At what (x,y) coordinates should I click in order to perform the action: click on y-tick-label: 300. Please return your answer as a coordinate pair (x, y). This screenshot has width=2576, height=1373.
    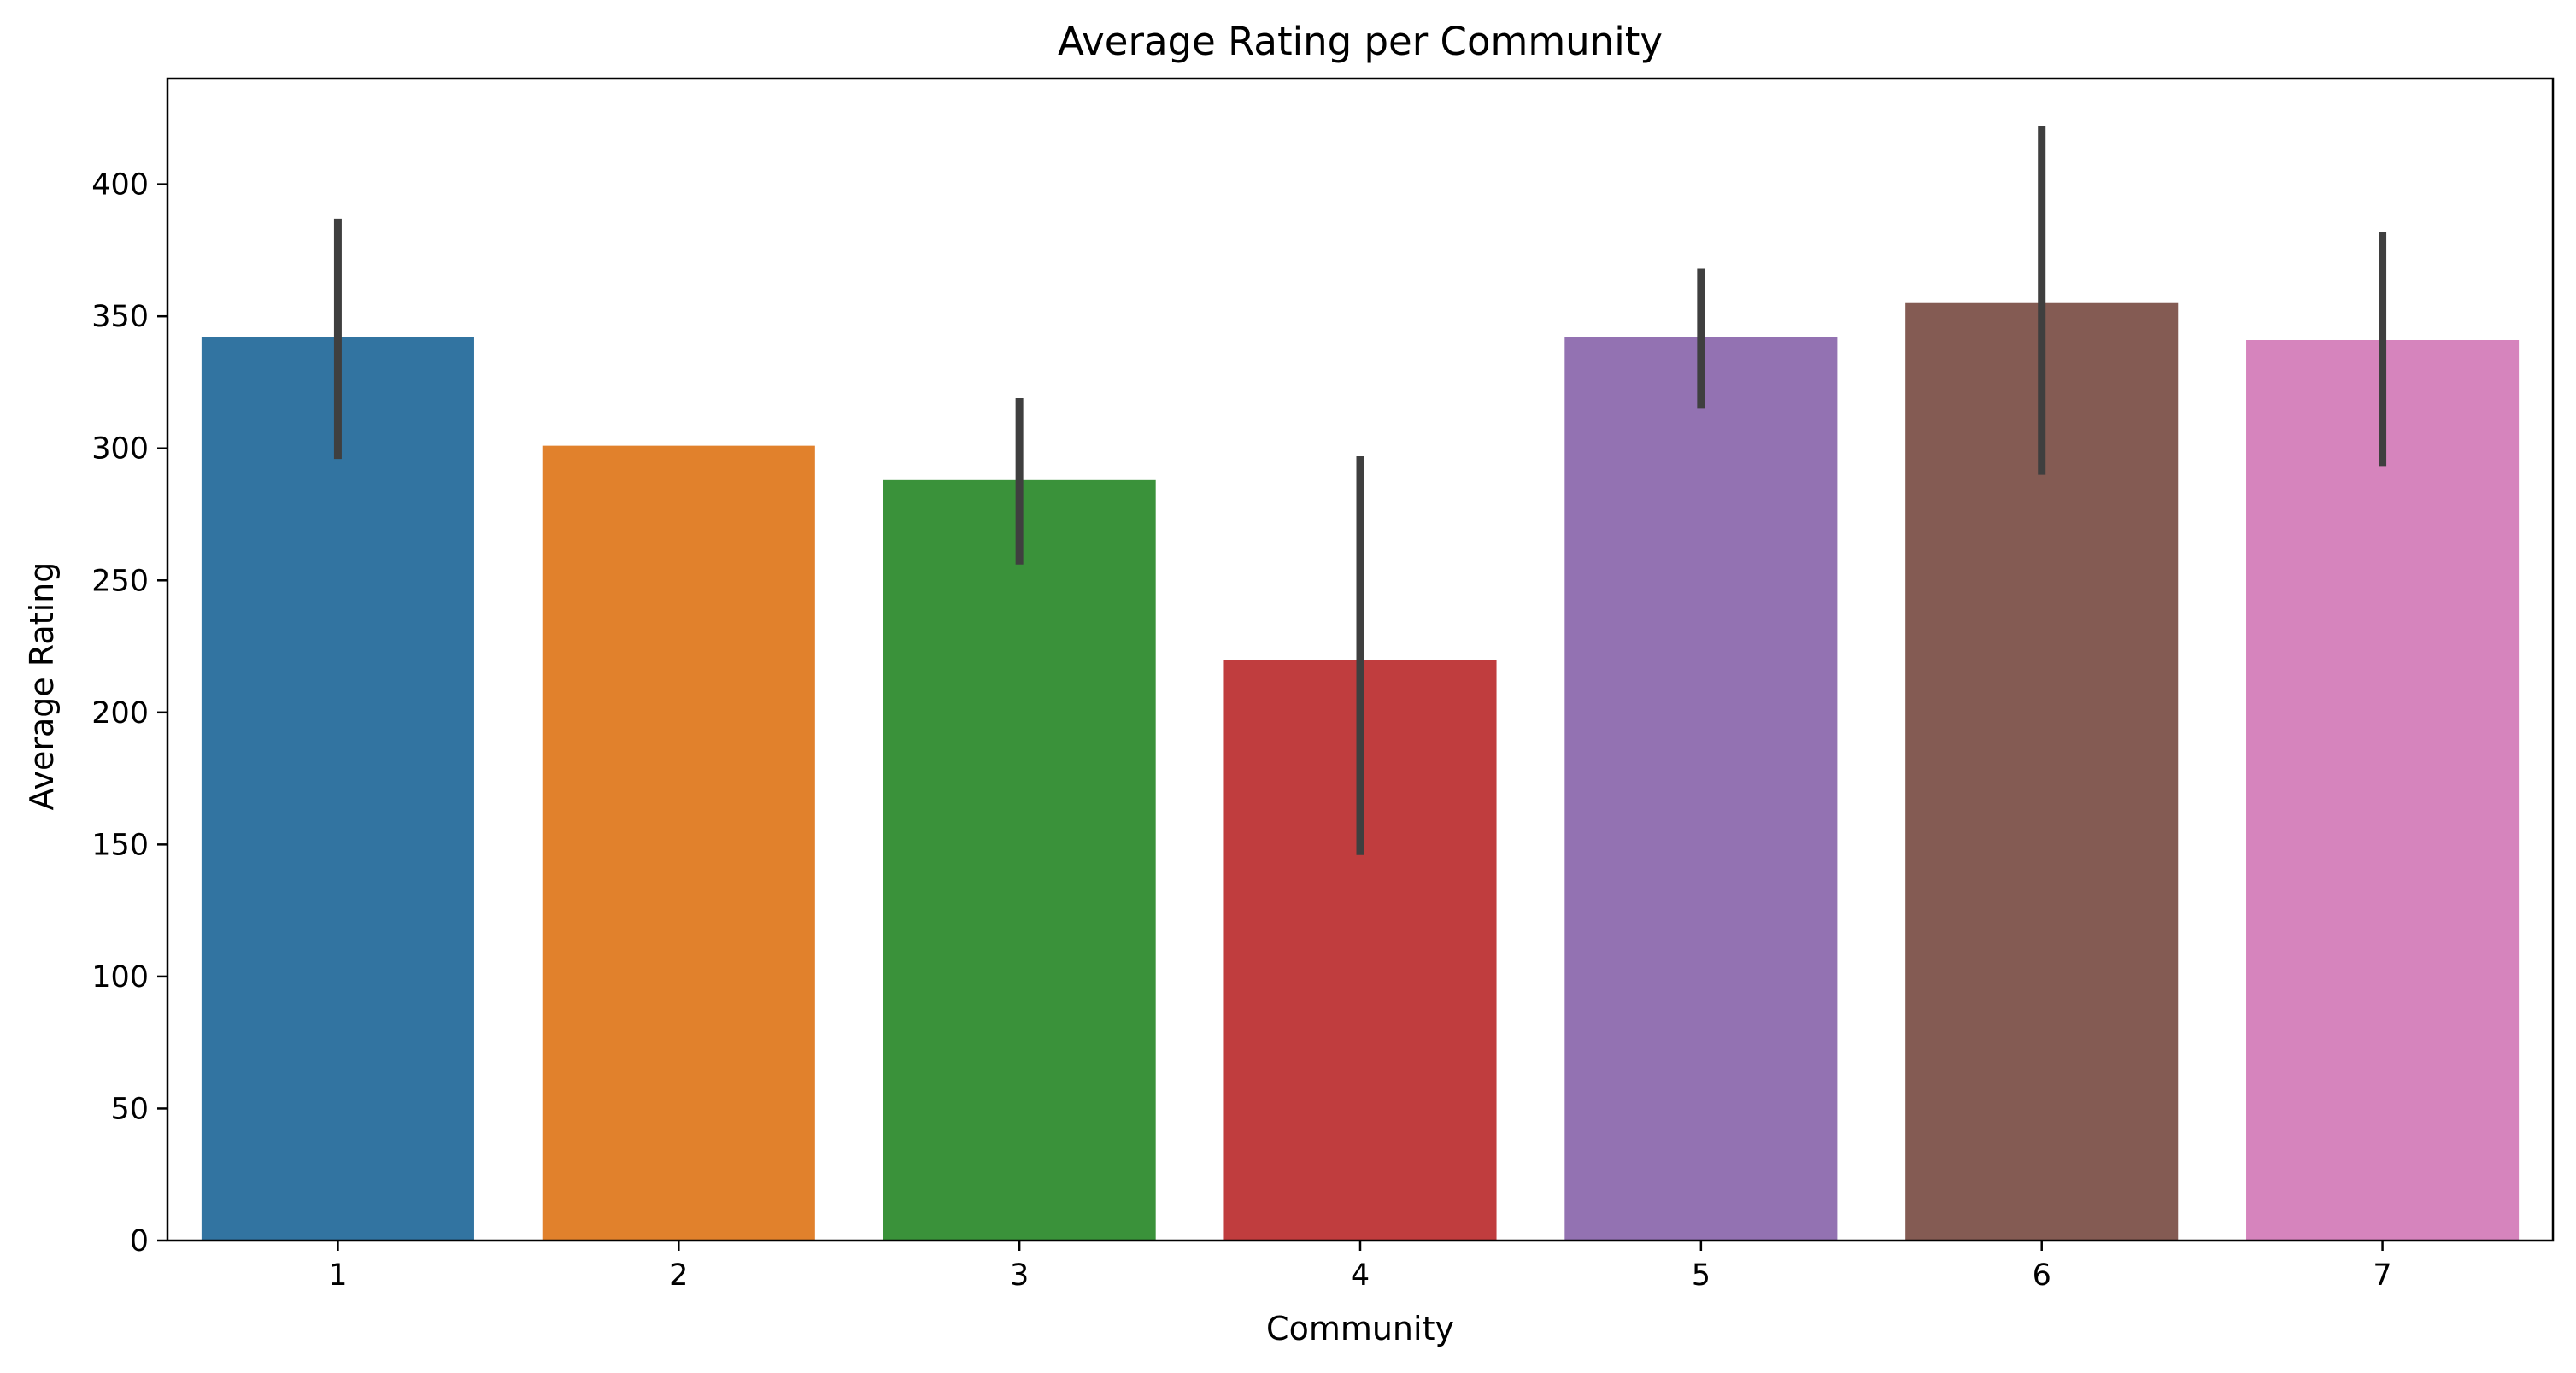
    Looking at the image, I should click on (120, 449).